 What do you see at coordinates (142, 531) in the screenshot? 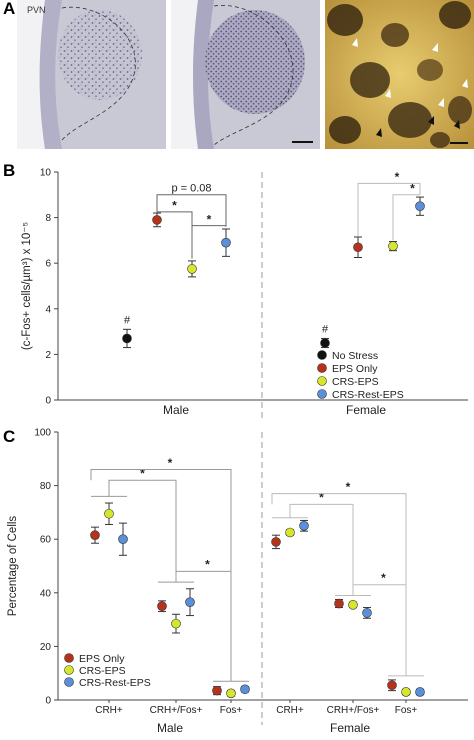
I see `bracket-male-crh-crhfos` at bounding box center [142, 531].